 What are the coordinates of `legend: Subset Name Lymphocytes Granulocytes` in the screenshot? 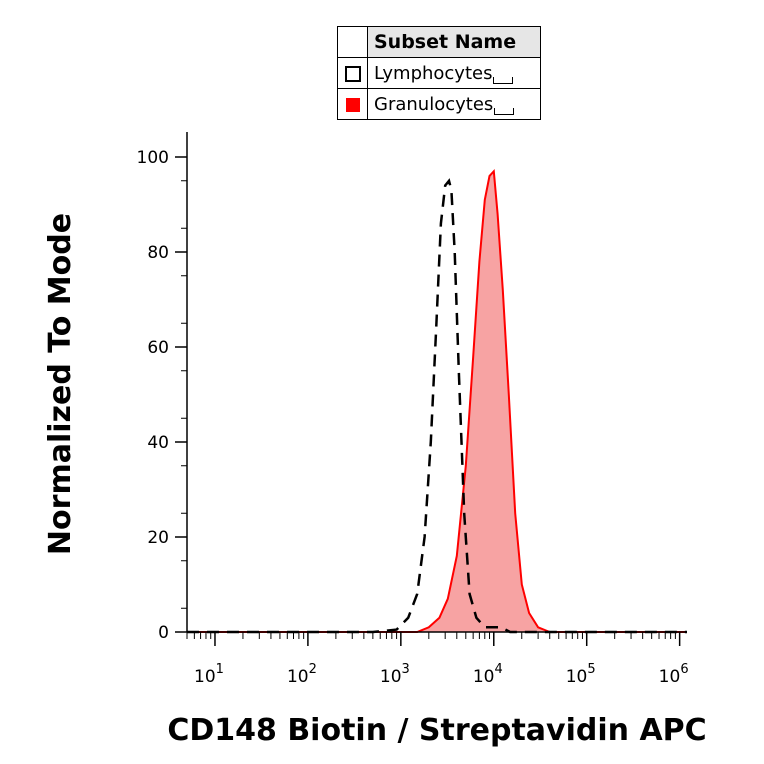 It's located at (439, 73).